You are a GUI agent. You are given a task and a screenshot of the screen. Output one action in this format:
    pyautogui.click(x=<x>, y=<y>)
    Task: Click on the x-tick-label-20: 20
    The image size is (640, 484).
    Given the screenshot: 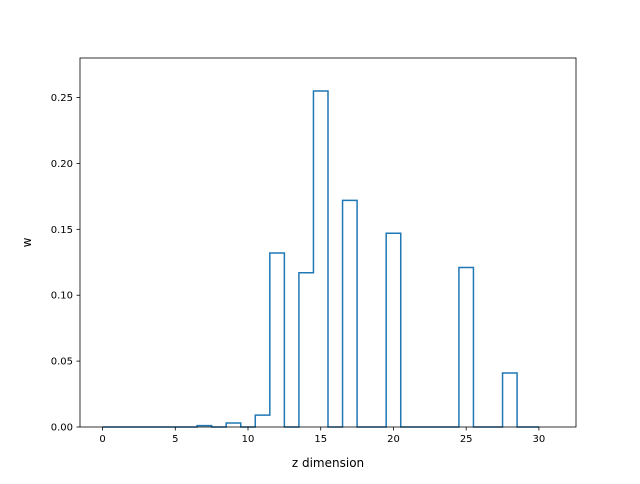 What is the action you would take?
    pyautogui.click(x=393, y=439)
    